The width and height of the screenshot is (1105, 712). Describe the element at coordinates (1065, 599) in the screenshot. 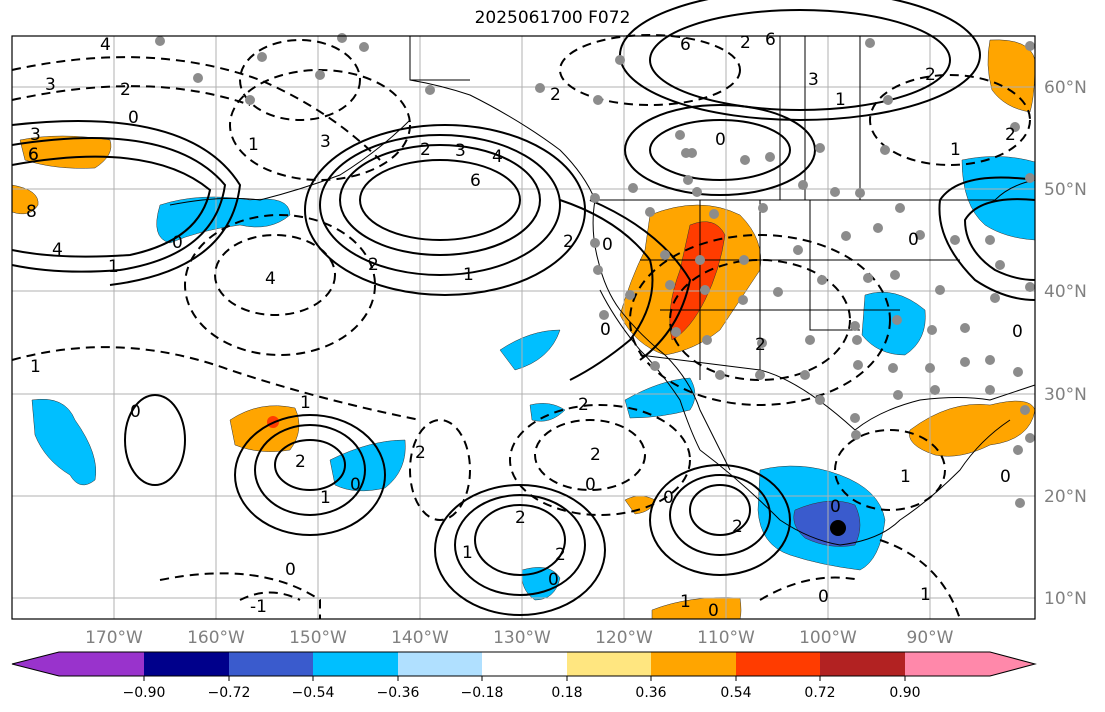

I see `lat-tick: 10°N` at that location.